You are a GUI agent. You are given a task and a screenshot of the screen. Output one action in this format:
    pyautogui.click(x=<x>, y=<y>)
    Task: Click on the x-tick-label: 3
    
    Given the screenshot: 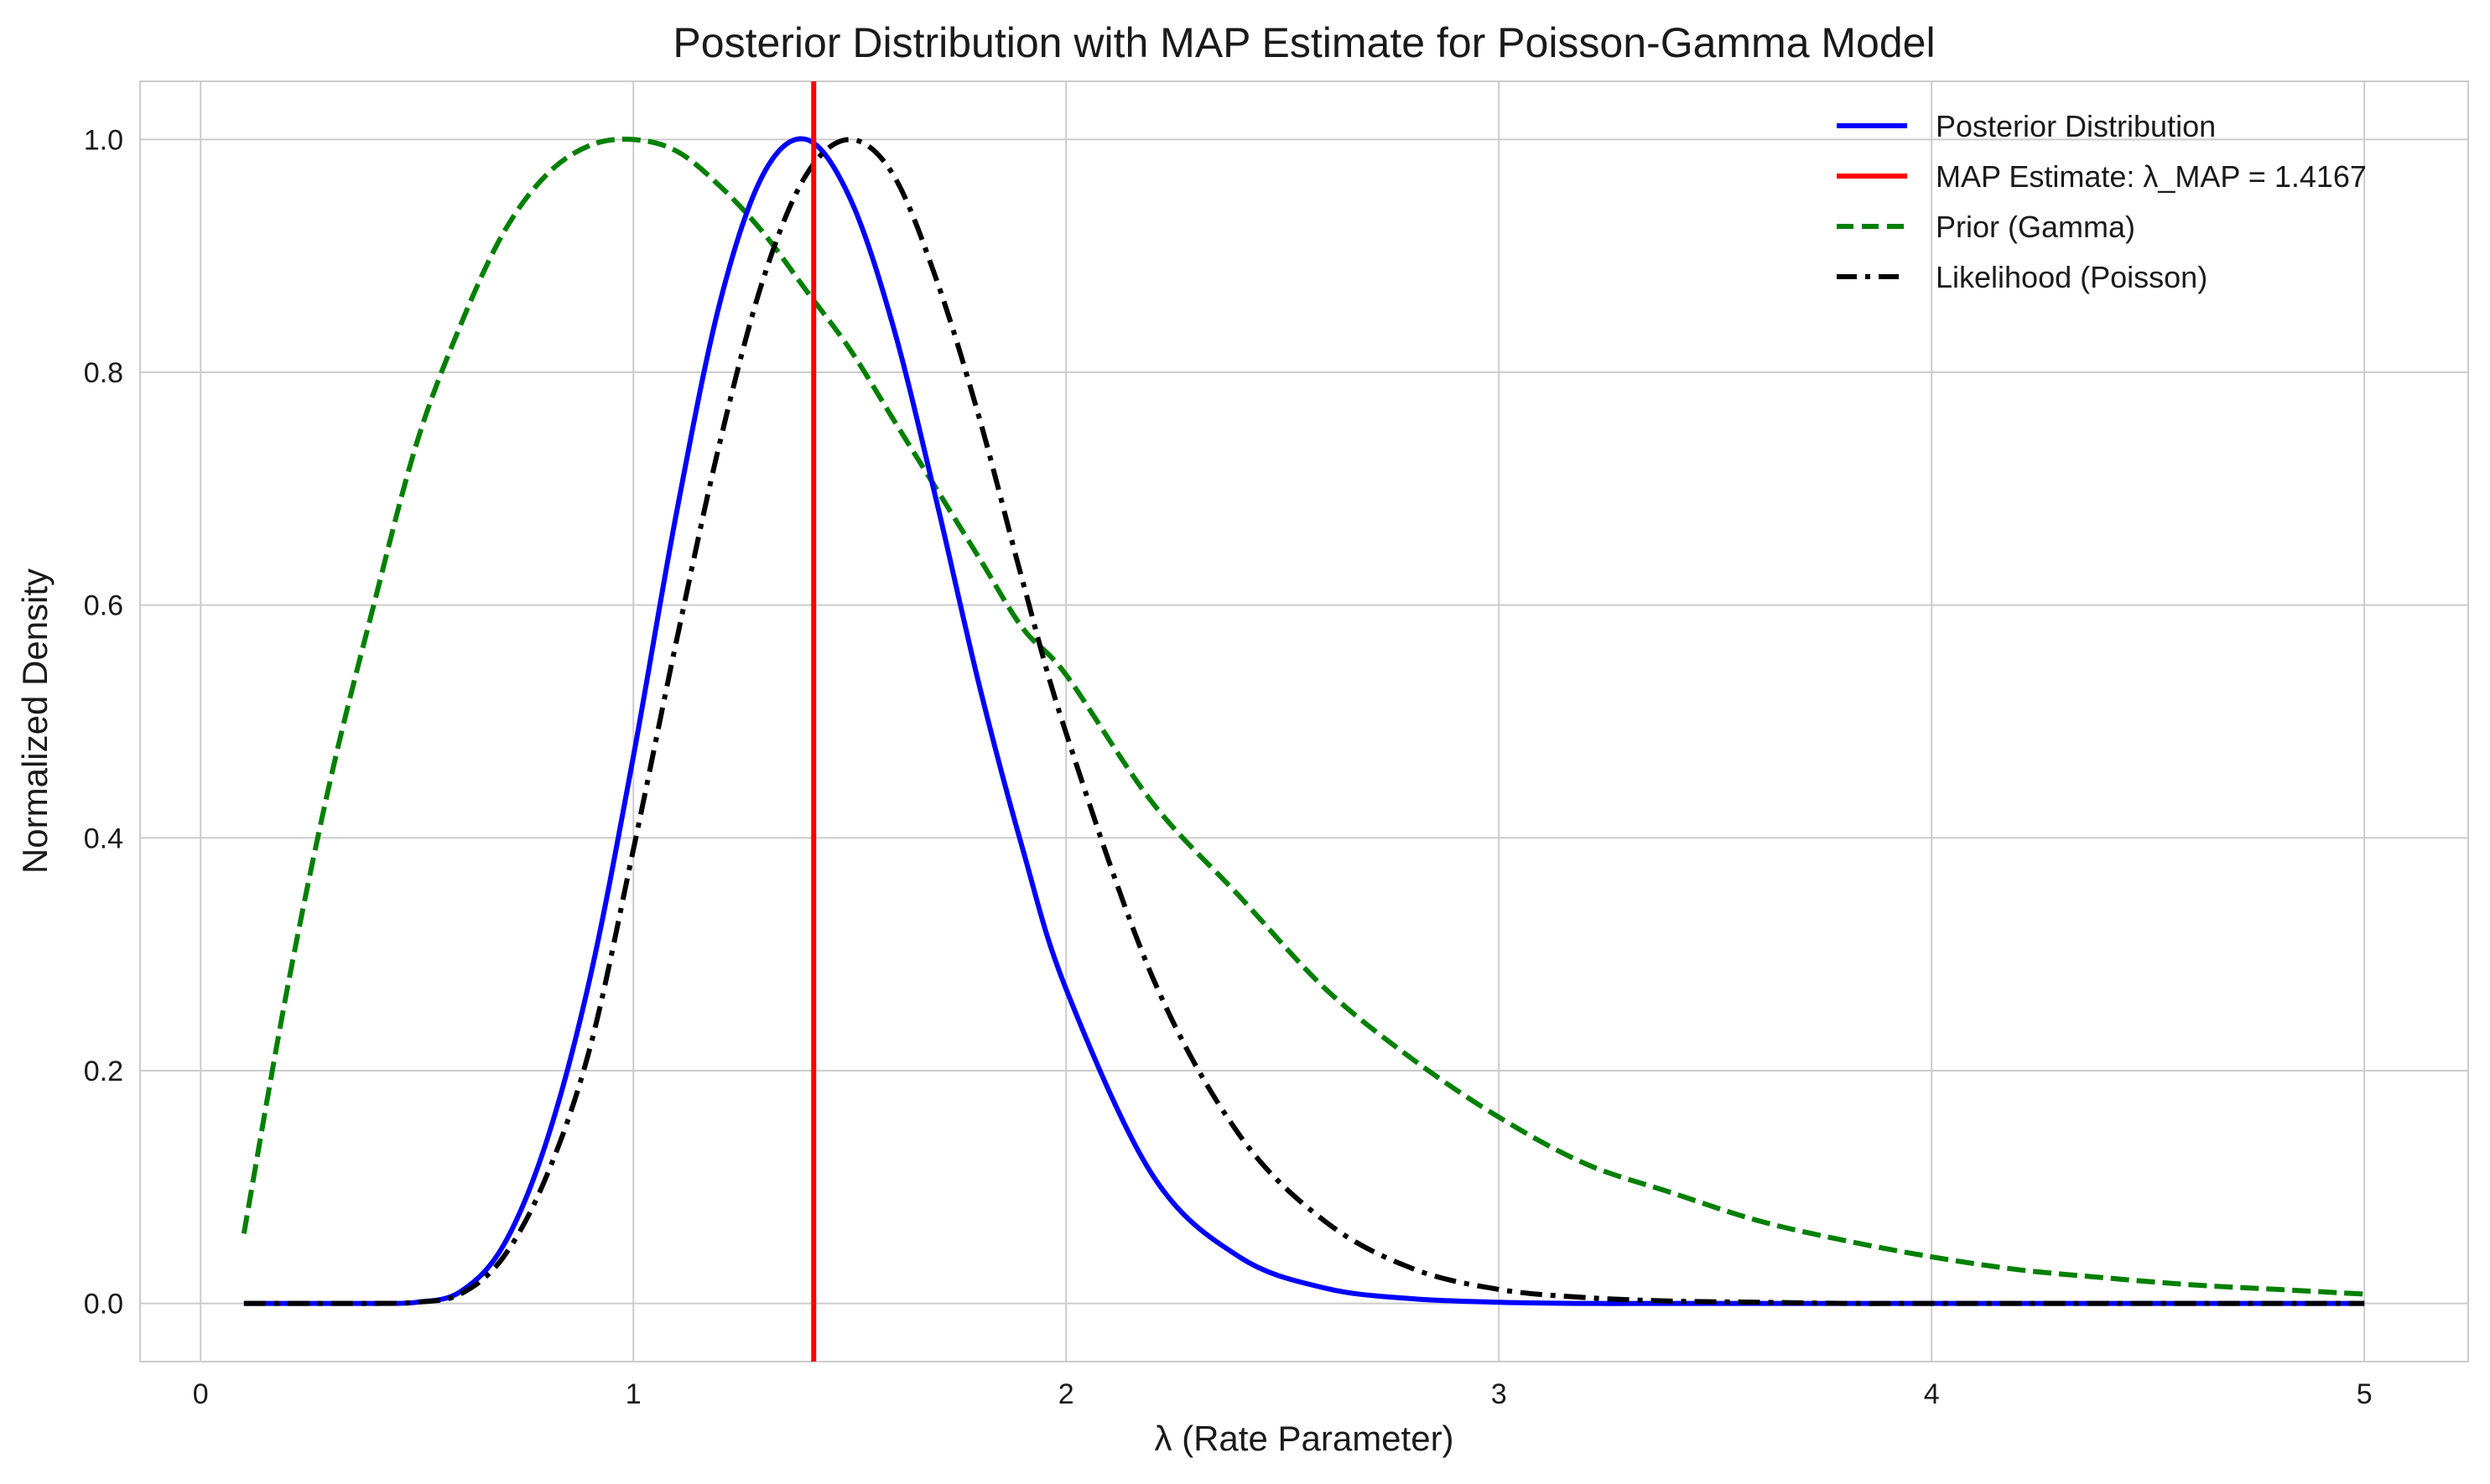 What is the action you would take?
    pyautogui.click(x=1499, y=1394)
    